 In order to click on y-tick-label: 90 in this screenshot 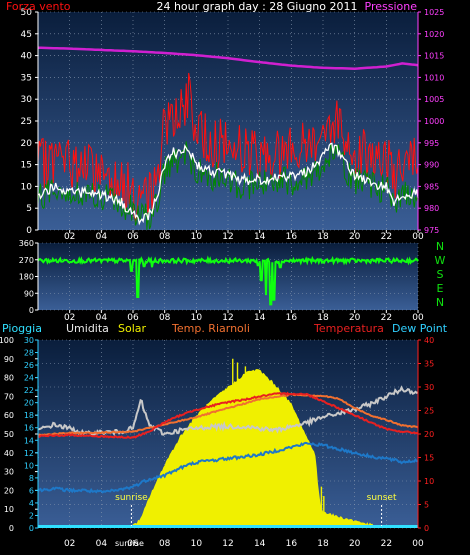, I will do `click(9, 359)`.